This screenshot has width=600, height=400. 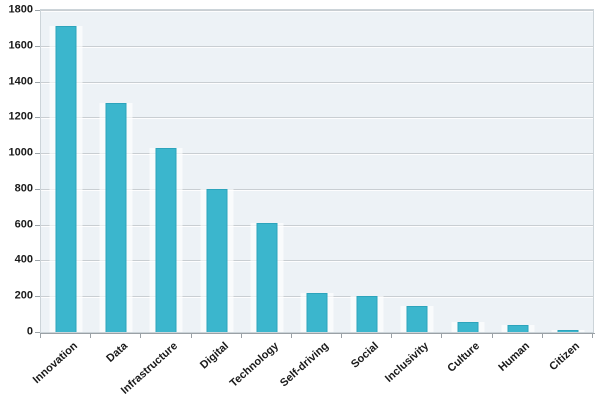 I want to click on x-axis-category-label: Digital, so click(x=214, y=356).